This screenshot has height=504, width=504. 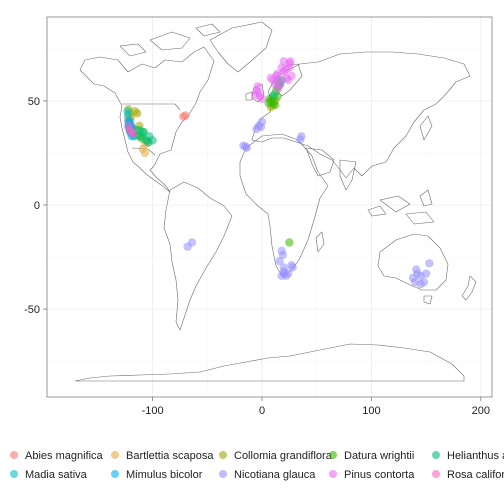 I want to click on map-india, so click(x=348, y=175).